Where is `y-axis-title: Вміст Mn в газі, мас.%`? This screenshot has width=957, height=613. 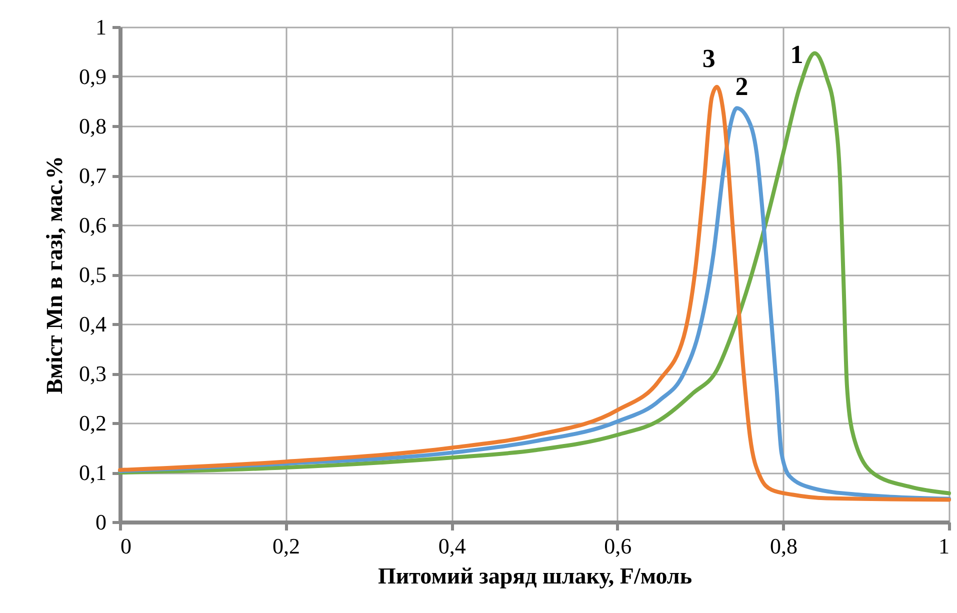
y-axis-title: Вміст Mn в газі, мас.% is located at coordinates (54, 275).